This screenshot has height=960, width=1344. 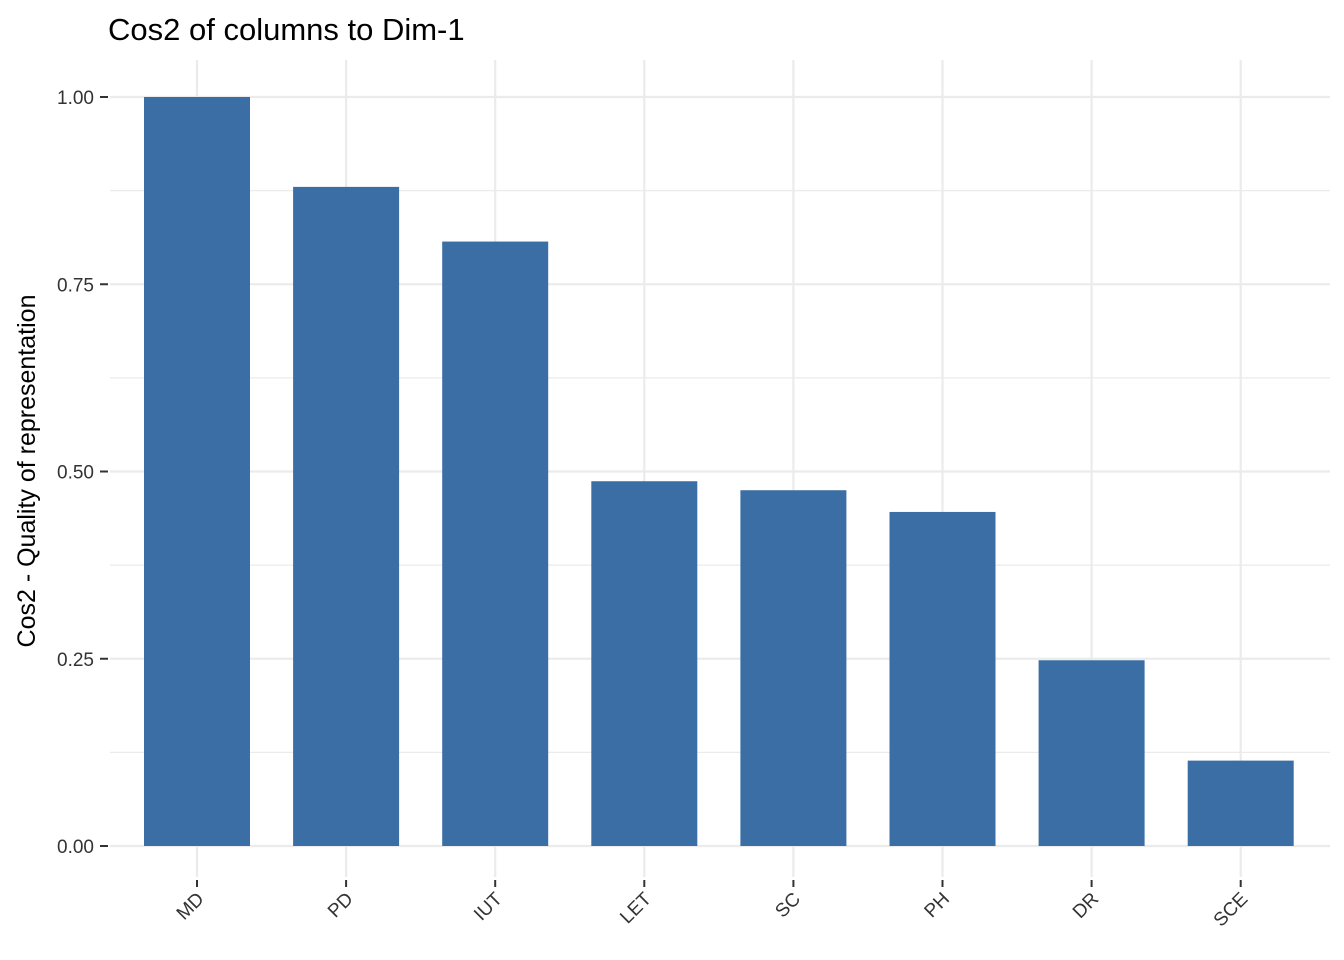 I want to click on bar-dr, so click(x=1091, y=753).